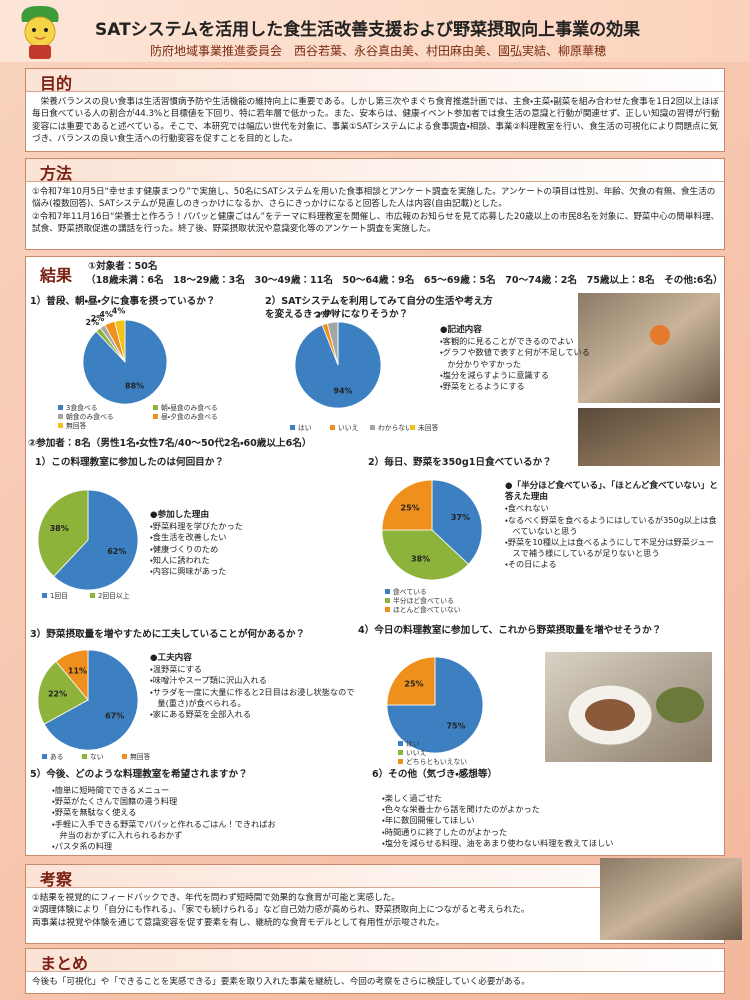 This screenshot has width=750, height=1000. I want to click on note-heading: ●「半分ほど食べている」、「ほとんど食べていない」と答えた理由, so click(611, 492).